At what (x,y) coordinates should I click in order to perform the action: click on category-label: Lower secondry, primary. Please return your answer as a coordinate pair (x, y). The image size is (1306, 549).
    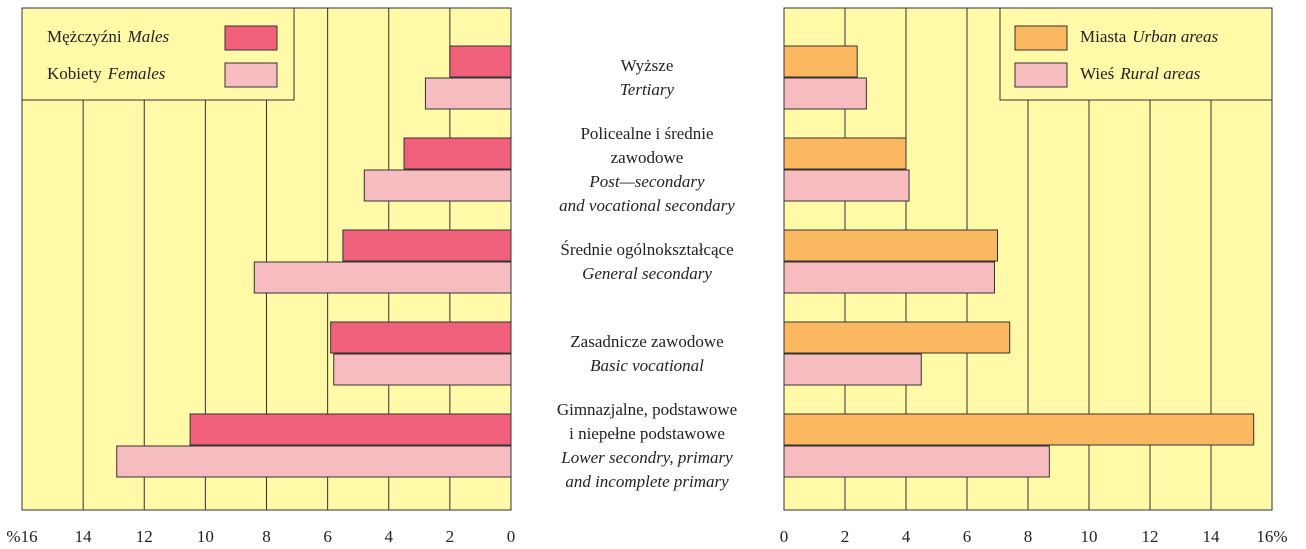
    Looking at the image, I should click on (646, 457).